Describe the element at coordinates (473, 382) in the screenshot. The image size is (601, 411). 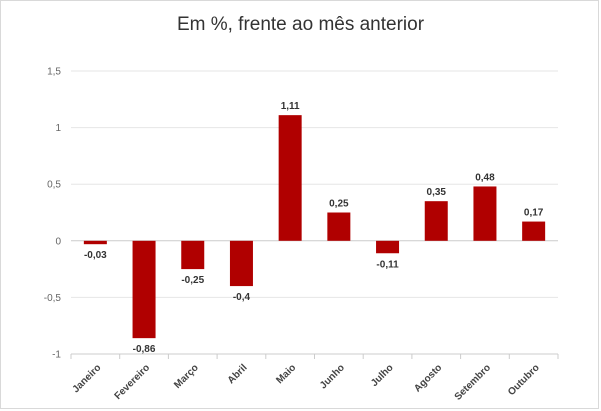
I see `x-tick-label: Setembro` at that location.